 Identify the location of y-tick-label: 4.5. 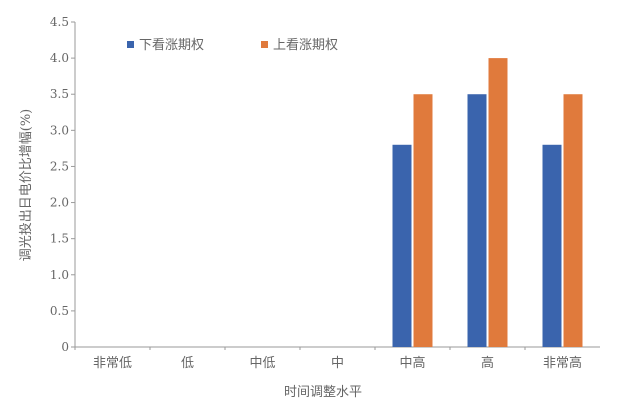
(59, 22).